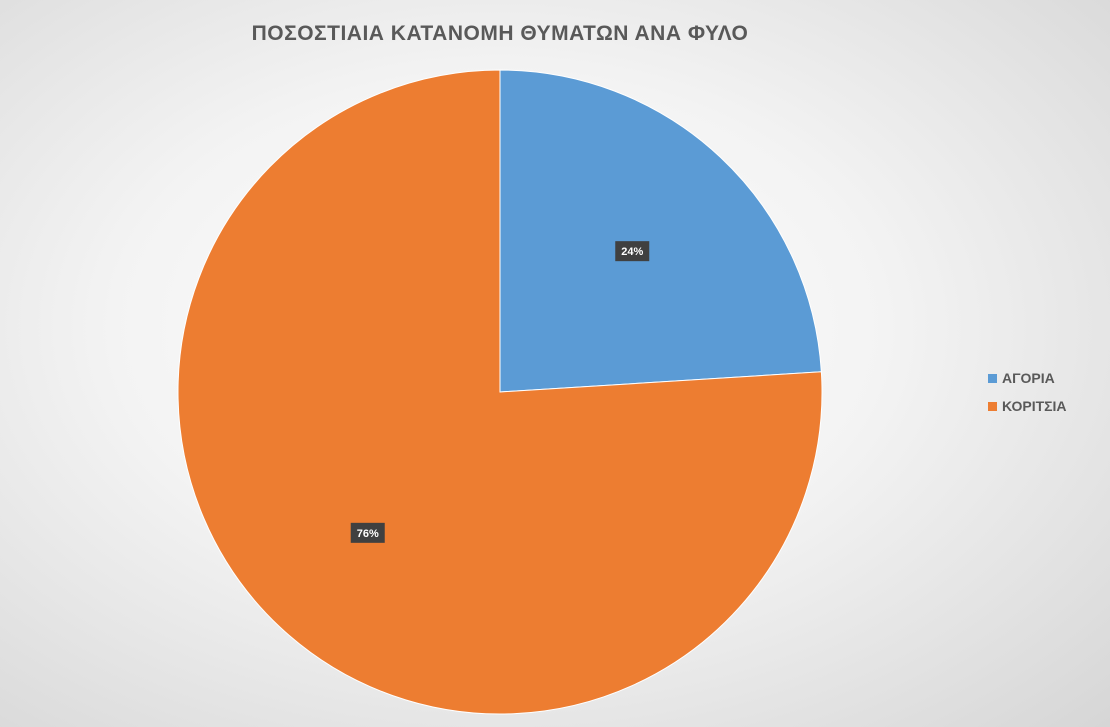  I want to click on data-label-girls: 76%, so click(367, 532).